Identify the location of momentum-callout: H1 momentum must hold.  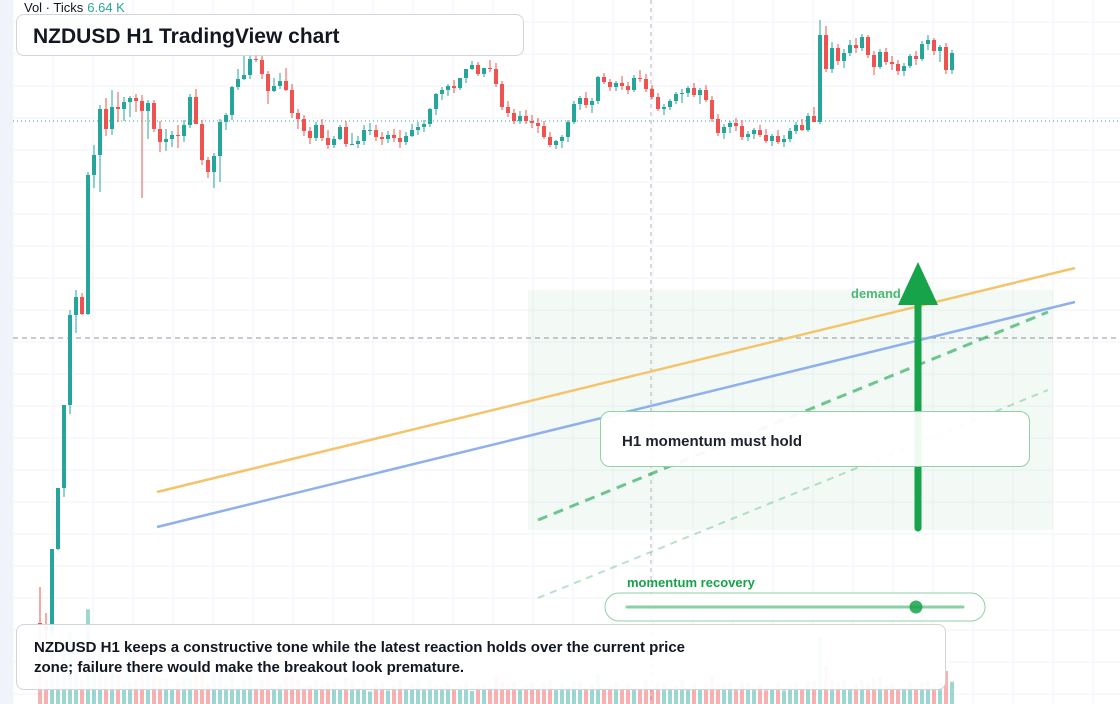
(815, 439).